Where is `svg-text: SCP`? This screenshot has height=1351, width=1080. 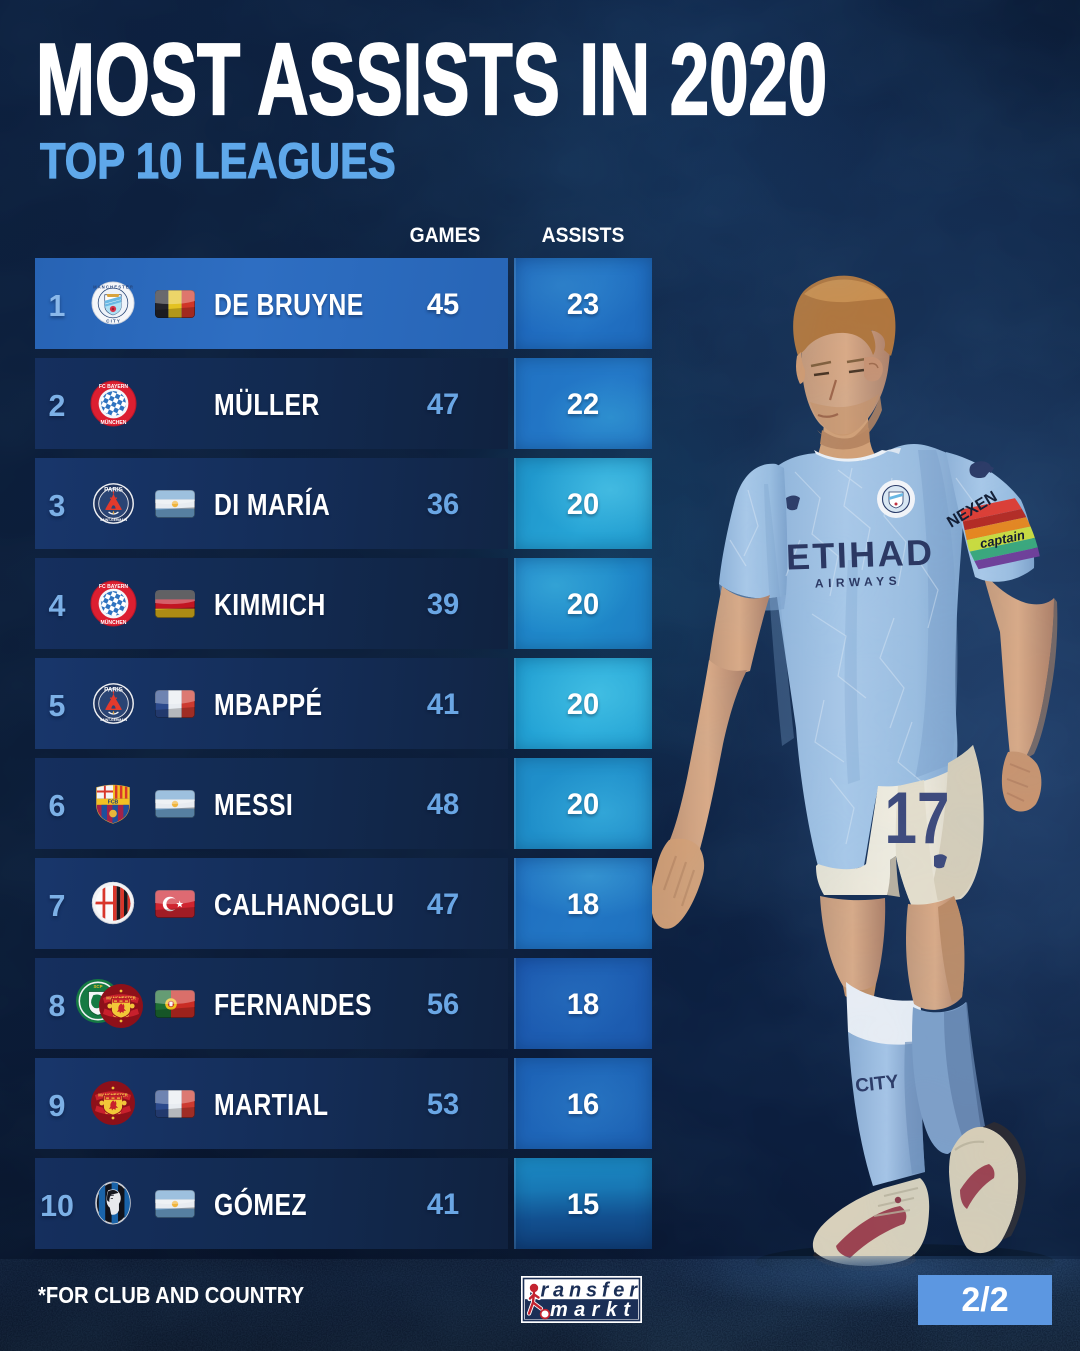 svg-text: SCP is located at coordinates (97, 986).